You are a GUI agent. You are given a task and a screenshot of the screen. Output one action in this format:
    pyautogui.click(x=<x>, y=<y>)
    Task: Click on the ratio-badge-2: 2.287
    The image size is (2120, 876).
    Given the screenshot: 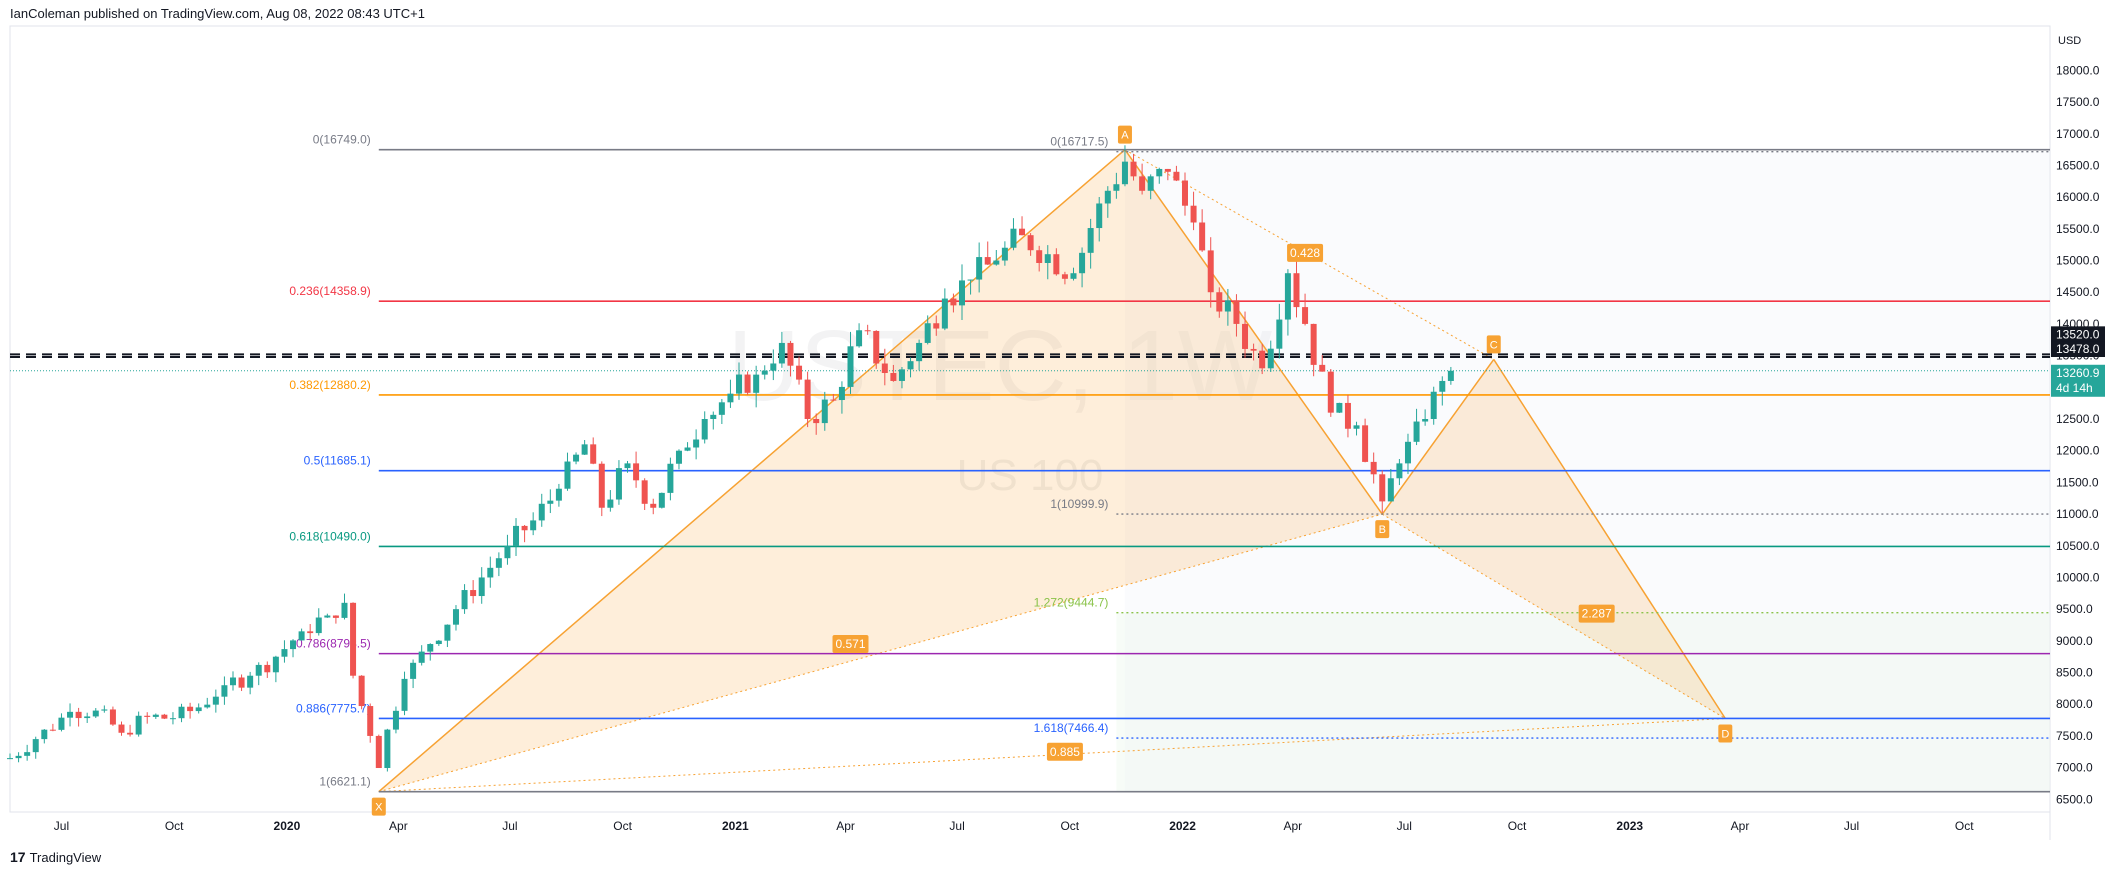 What is the action you would take?
    pyautogui.click(x=1597, y=614)
    